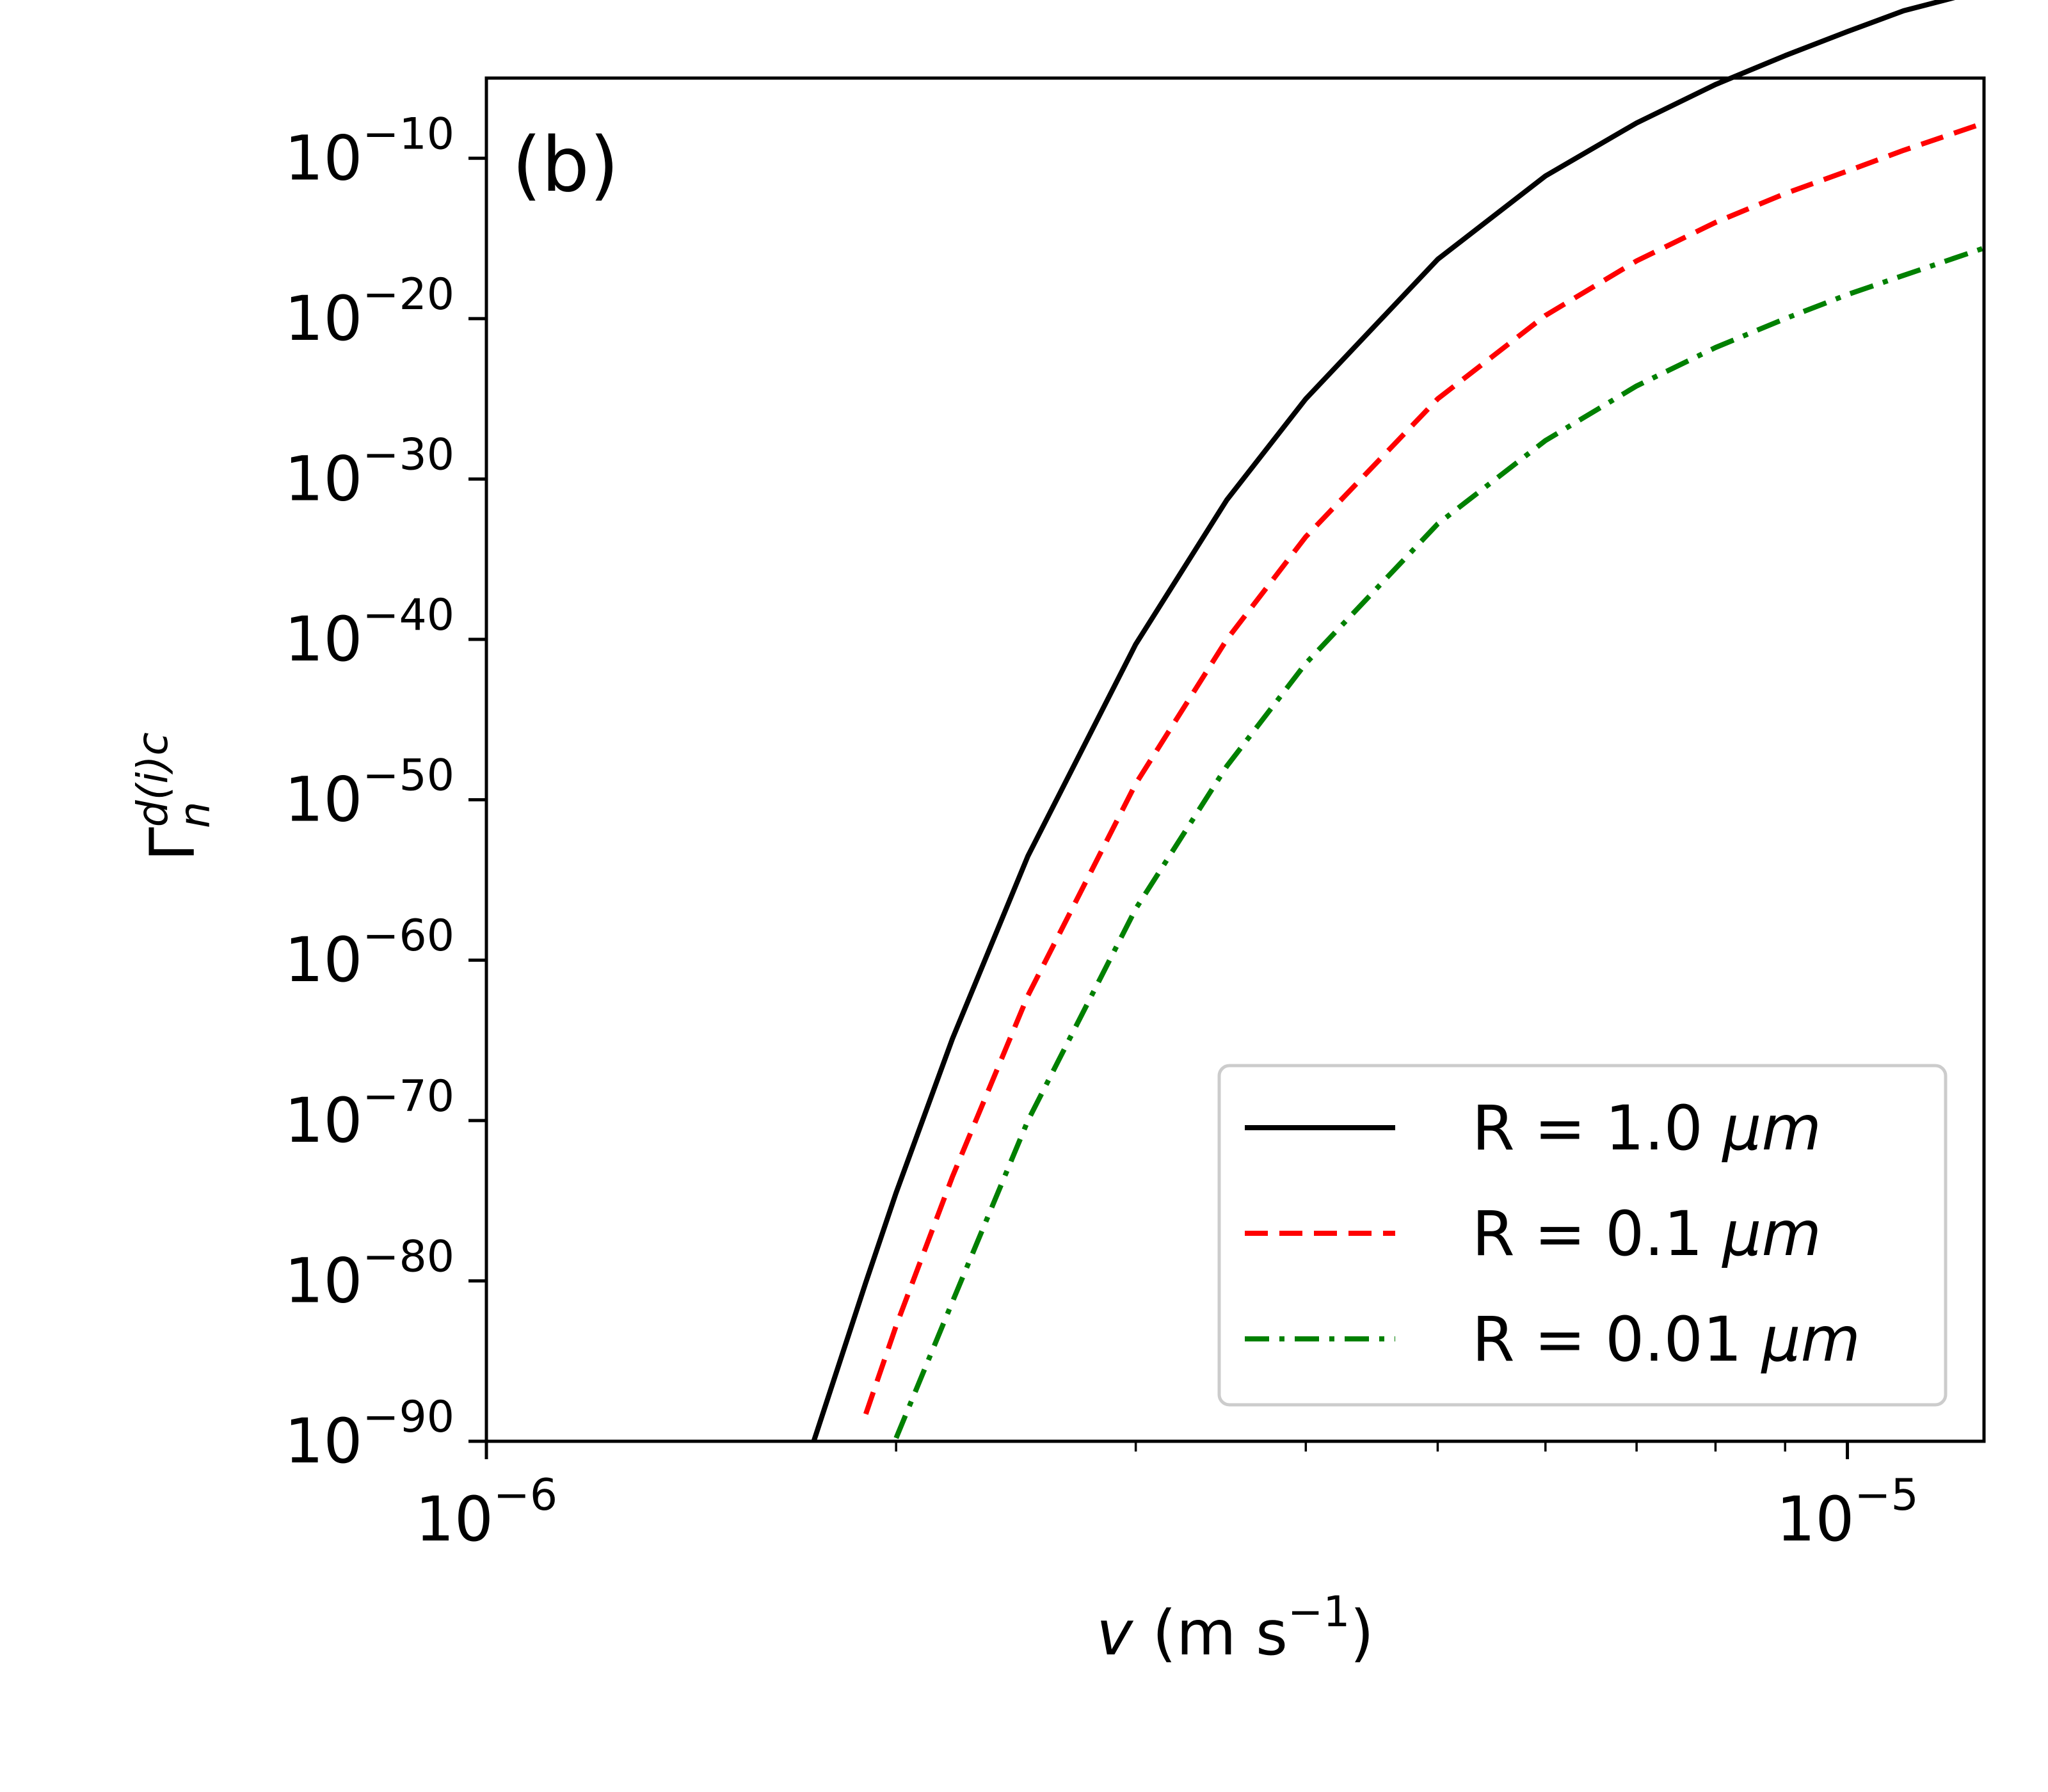 This screenshot has width=2048, height=1792. I want to click on x-axis-label-text: v (m s−1), so click(1235, 1628).